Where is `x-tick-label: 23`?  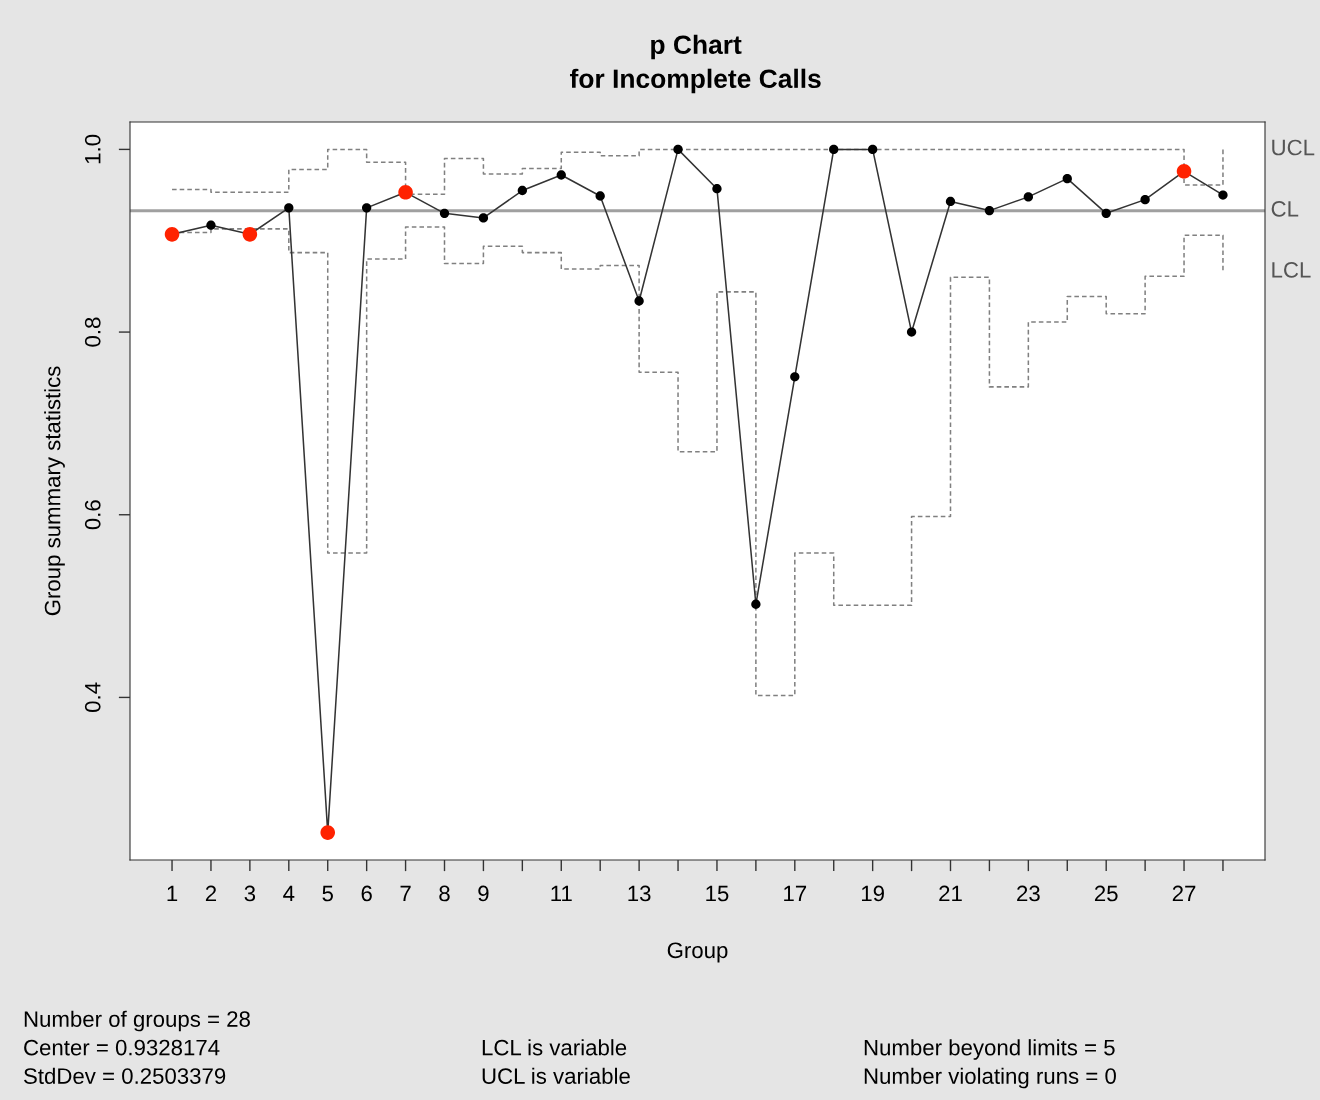
x-tick-label: 23 is located at coordinates (1028, 893).